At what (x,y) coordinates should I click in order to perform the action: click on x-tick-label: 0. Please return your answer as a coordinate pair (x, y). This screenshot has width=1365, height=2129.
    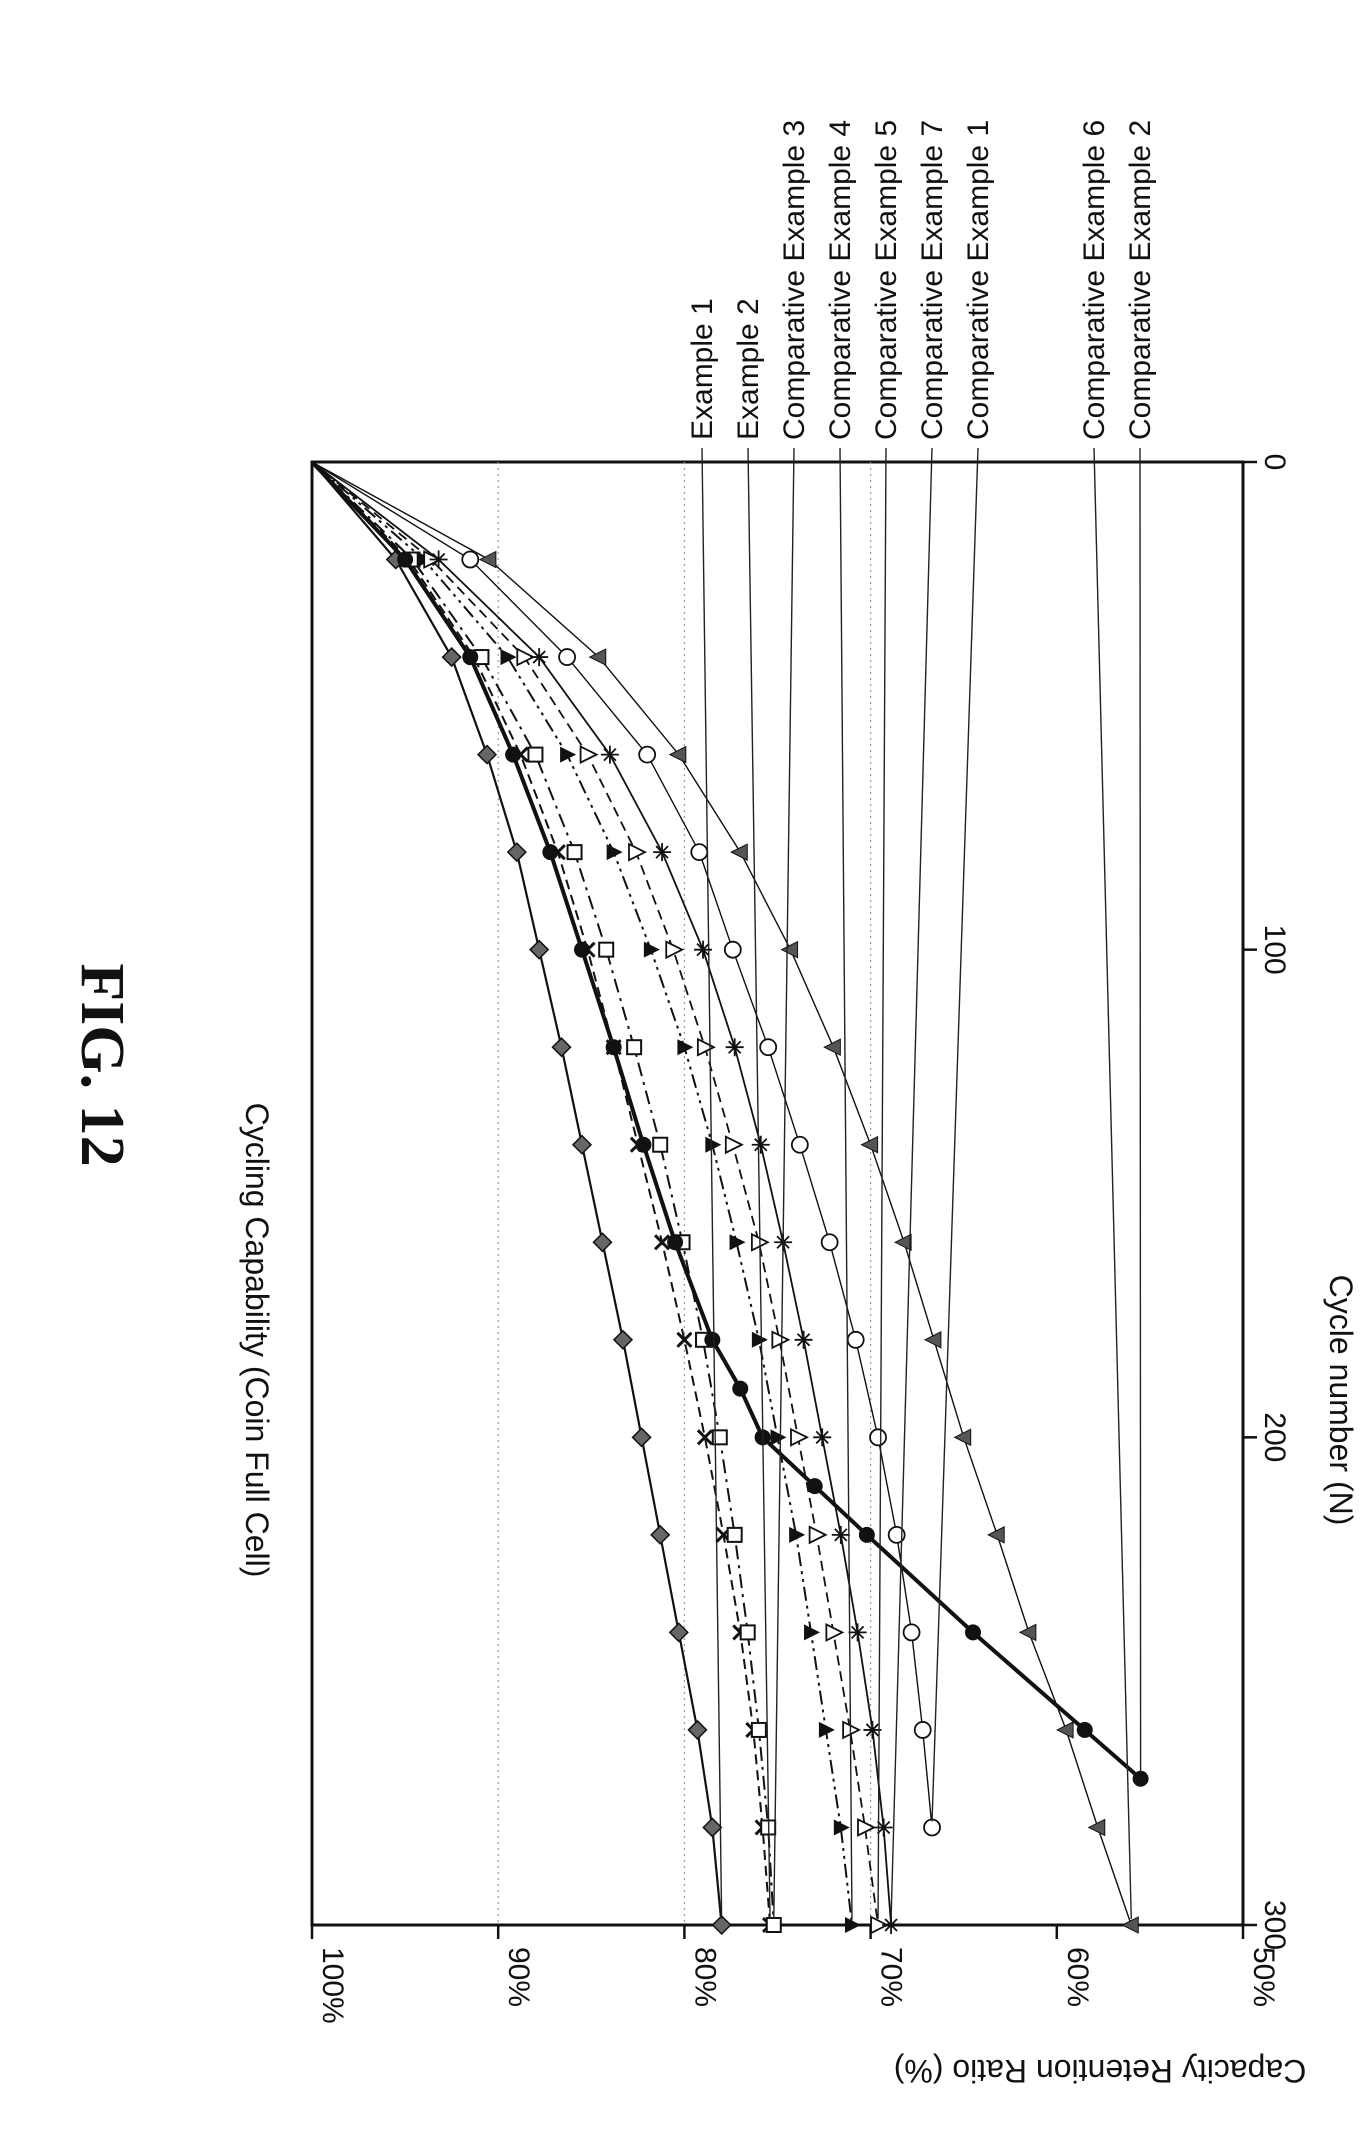
    Looking at the image, I should click on (1274, 462).